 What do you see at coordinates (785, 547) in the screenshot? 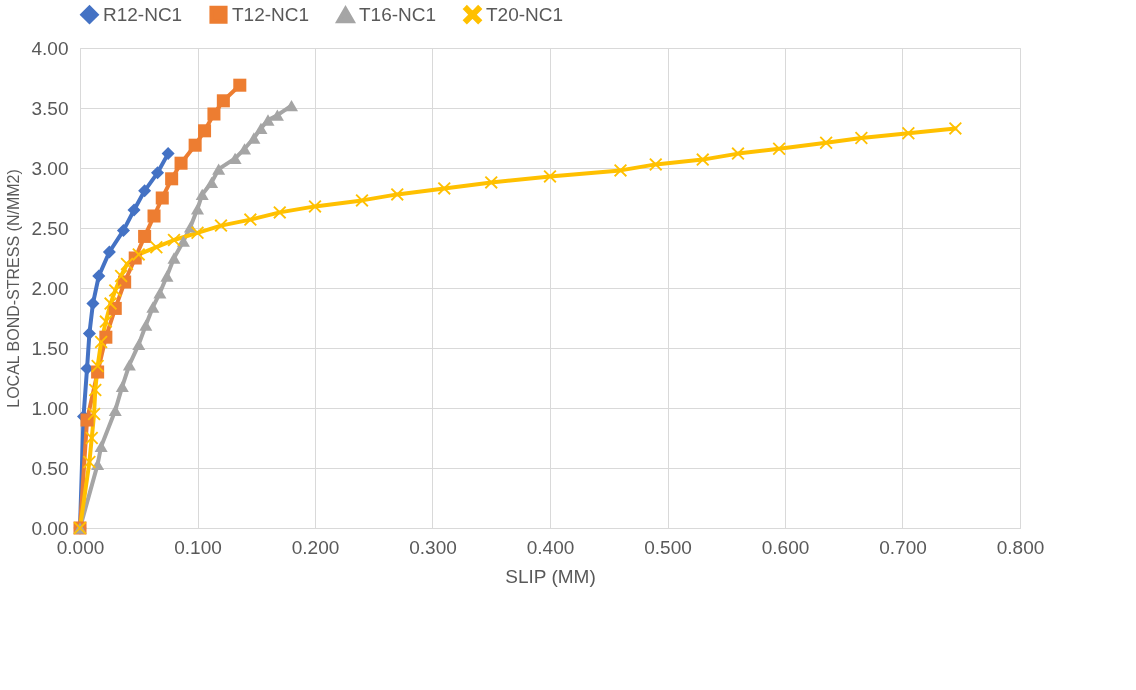
I see `x-tick-label: 0.600` at bounding box center [785, 547].